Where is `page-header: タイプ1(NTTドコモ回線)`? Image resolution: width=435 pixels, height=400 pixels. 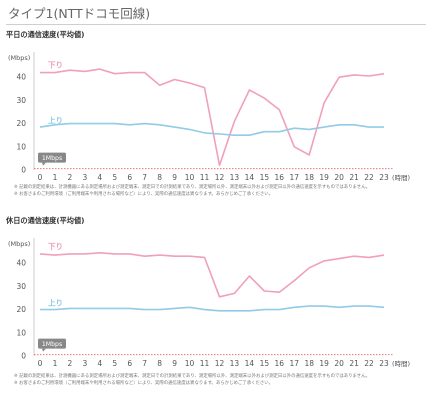 page-header: タイプ1(NTTドコモ回線) is located at coordinates (216, 15).